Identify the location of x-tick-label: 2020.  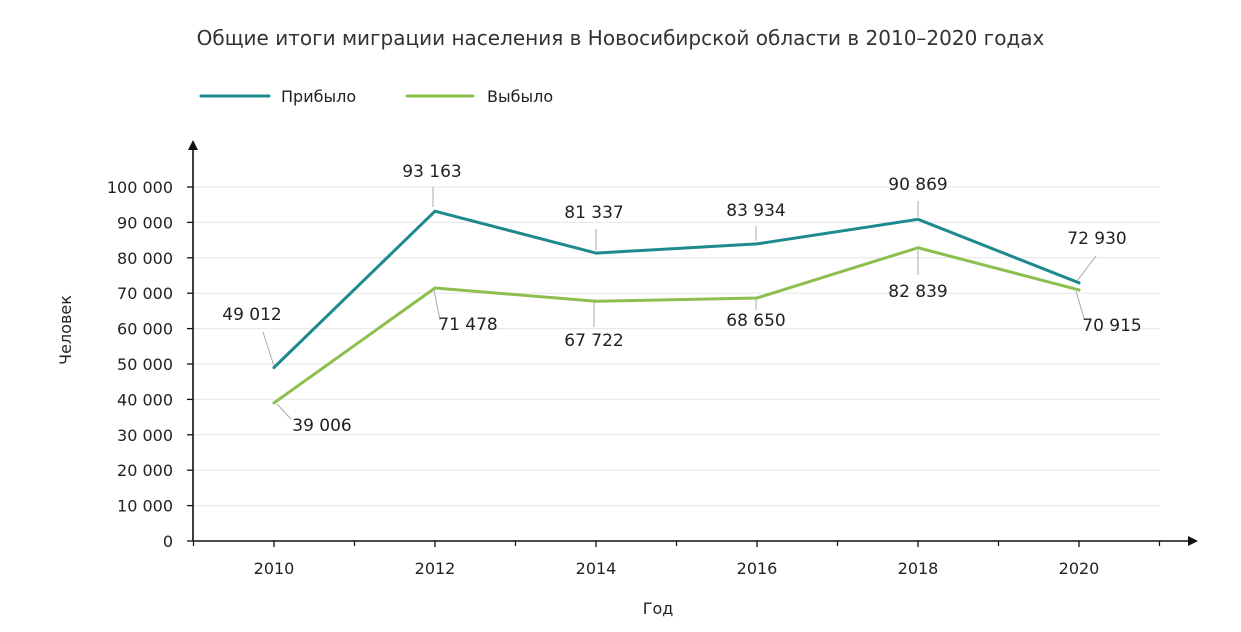
(1079, 568).